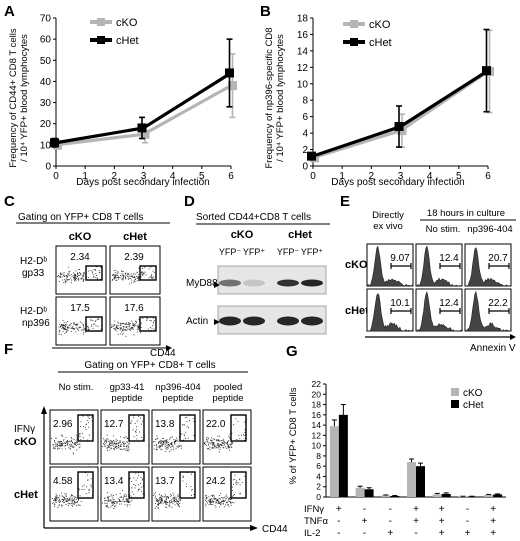 This screenshot has height=541, width=520. What do you see at coordinates (312, 533) in the screenshot?
I see `panel-g-row-il2: IL-2` at bounding box center [312, 533].